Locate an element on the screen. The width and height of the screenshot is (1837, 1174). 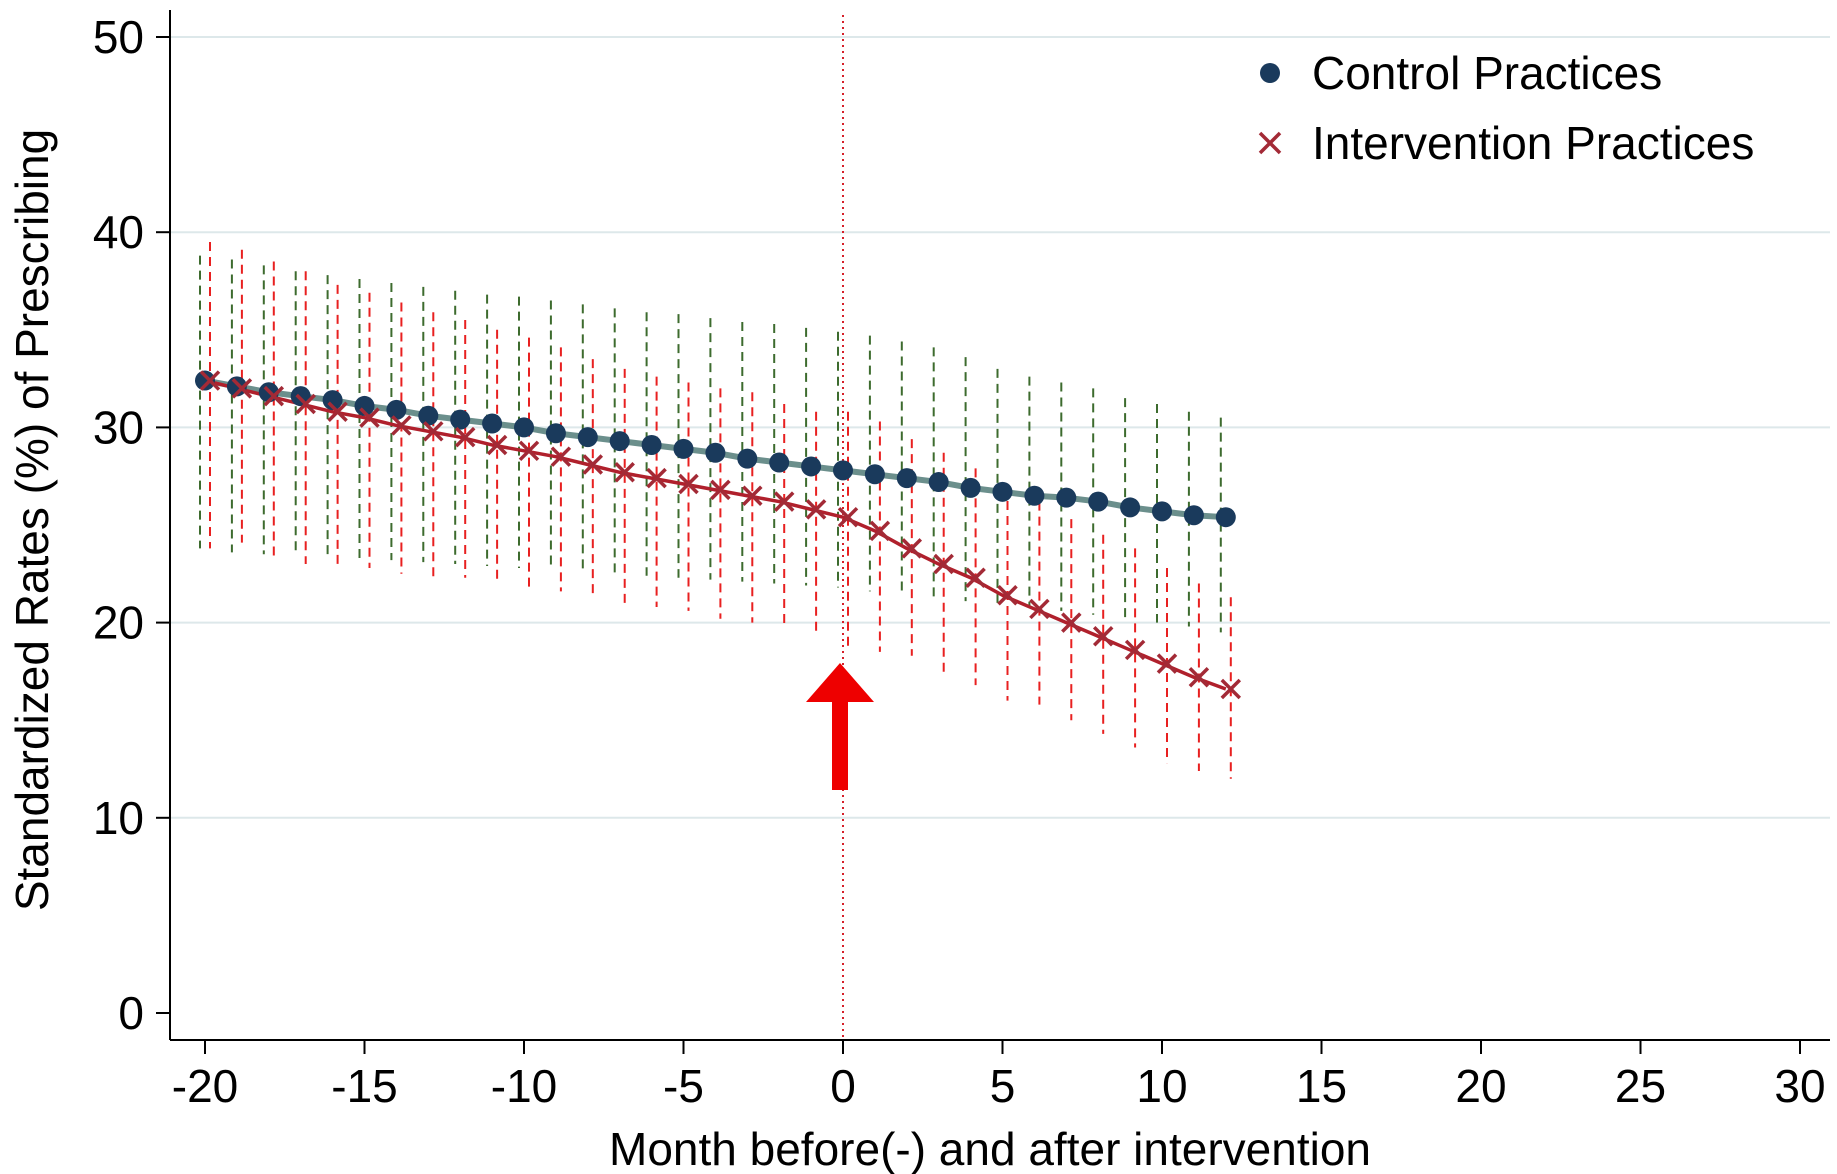
legend-x-marker-icon is located at coordinates (1270, 143).